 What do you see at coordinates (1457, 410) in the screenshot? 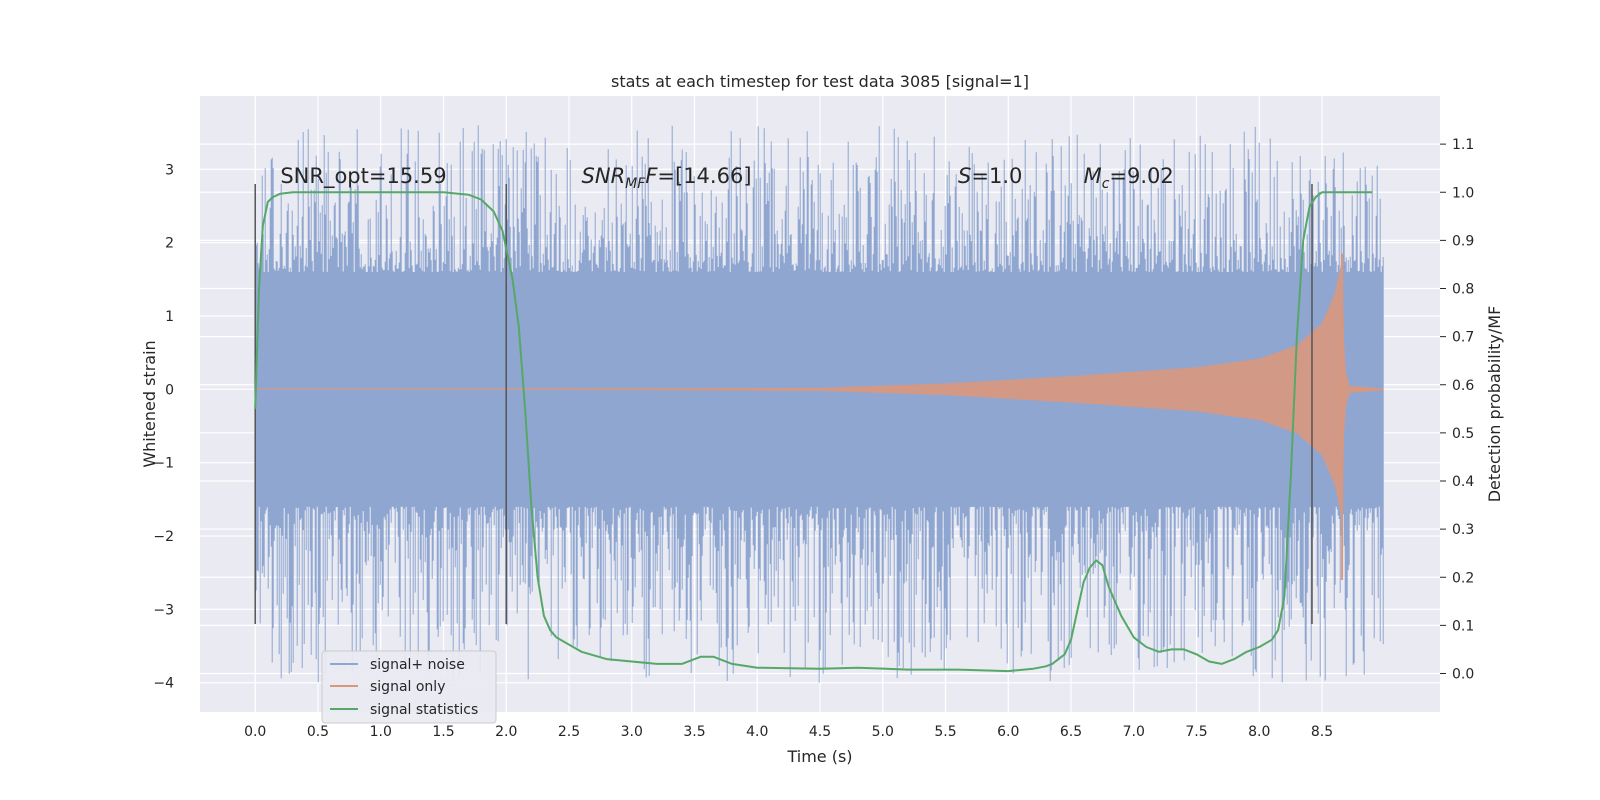
I see `y-axis-right-ticks: 0.0 0.1 0.2 0.3 0.4 0.5 0.6 0.7 0.8 0.9 1.0 1.1` at bounding box center [1457, 410].